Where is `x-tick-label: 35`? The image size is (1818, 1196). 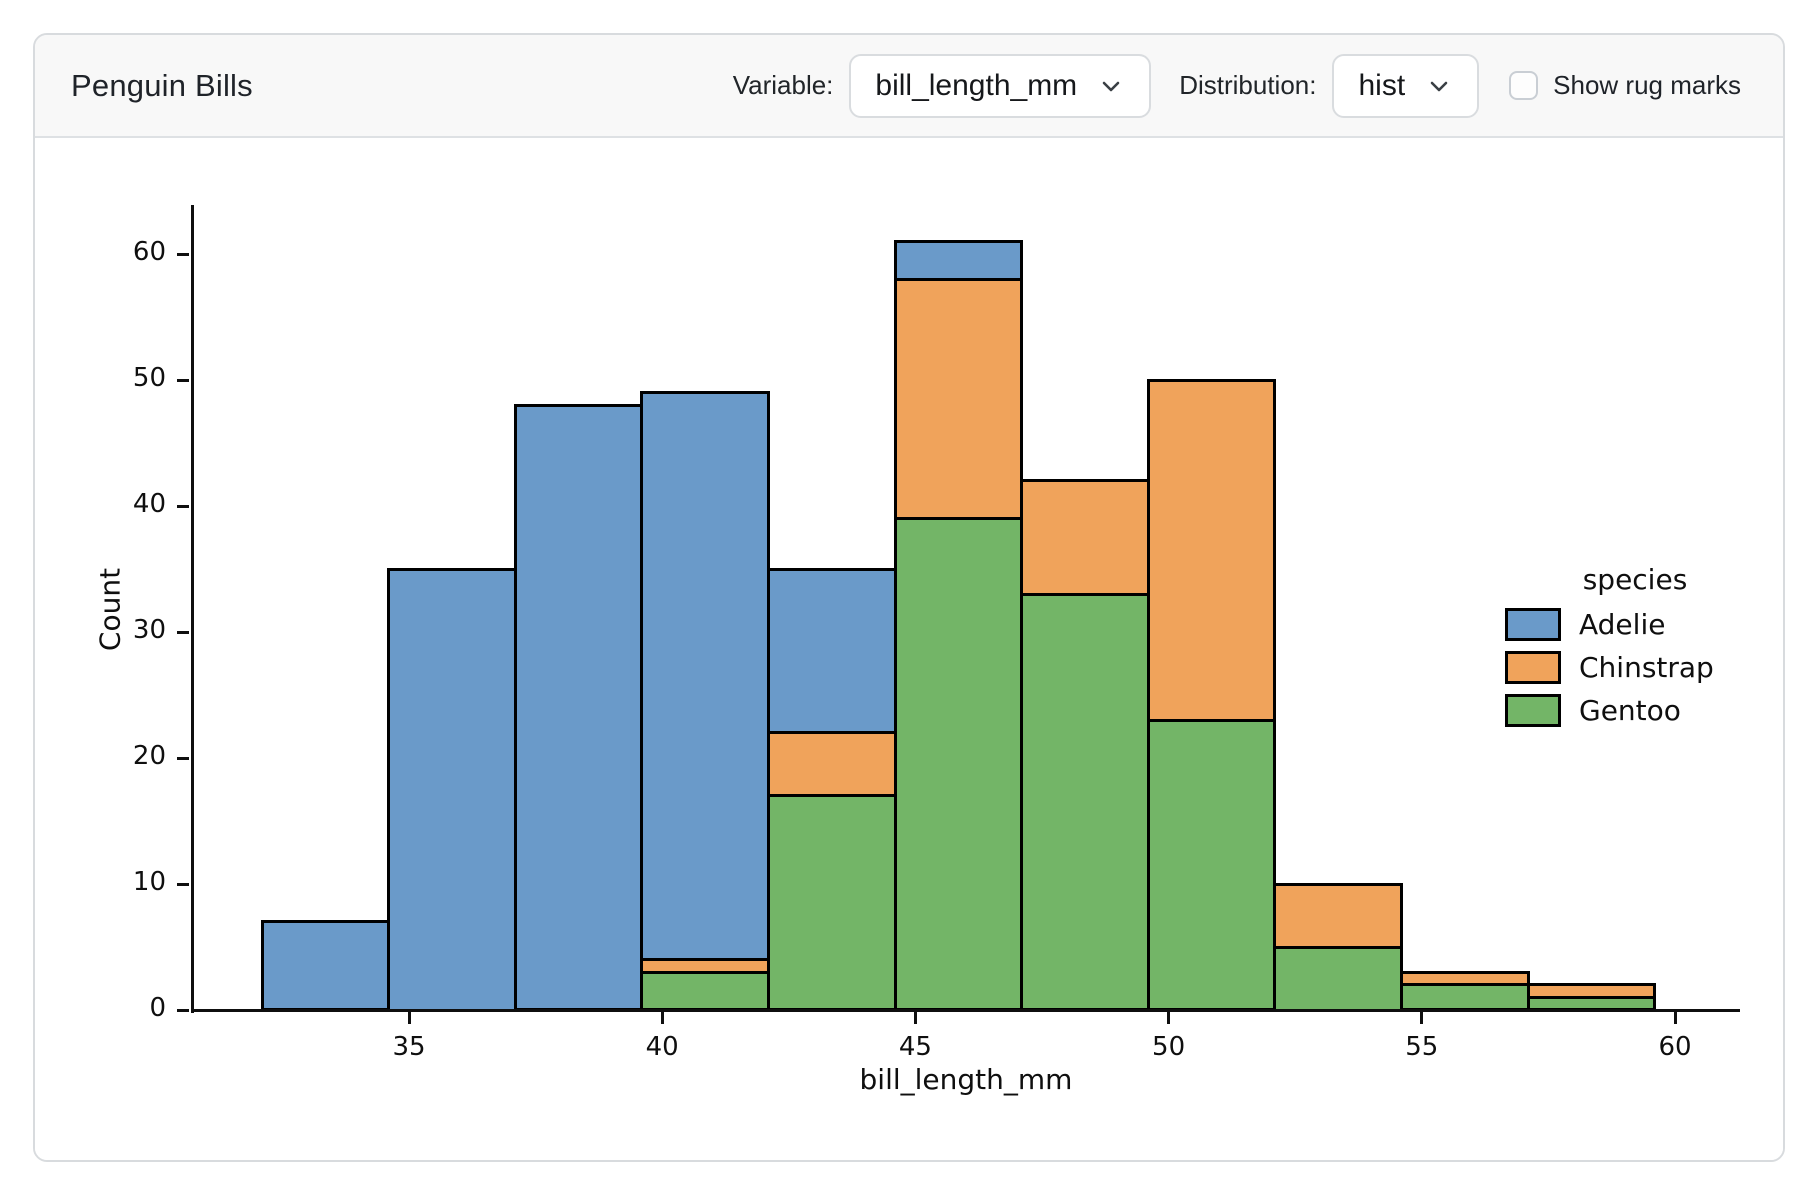
x-tick-label: 35 is located at coordinates (409, 1047).